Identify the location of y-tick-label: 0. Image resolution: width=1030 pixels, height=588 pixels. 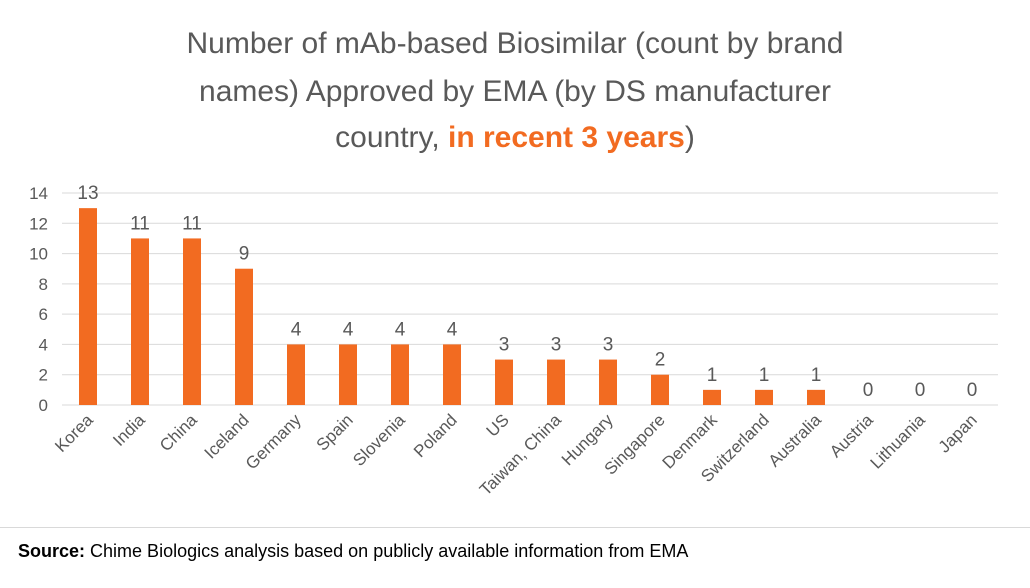
(43, 405).